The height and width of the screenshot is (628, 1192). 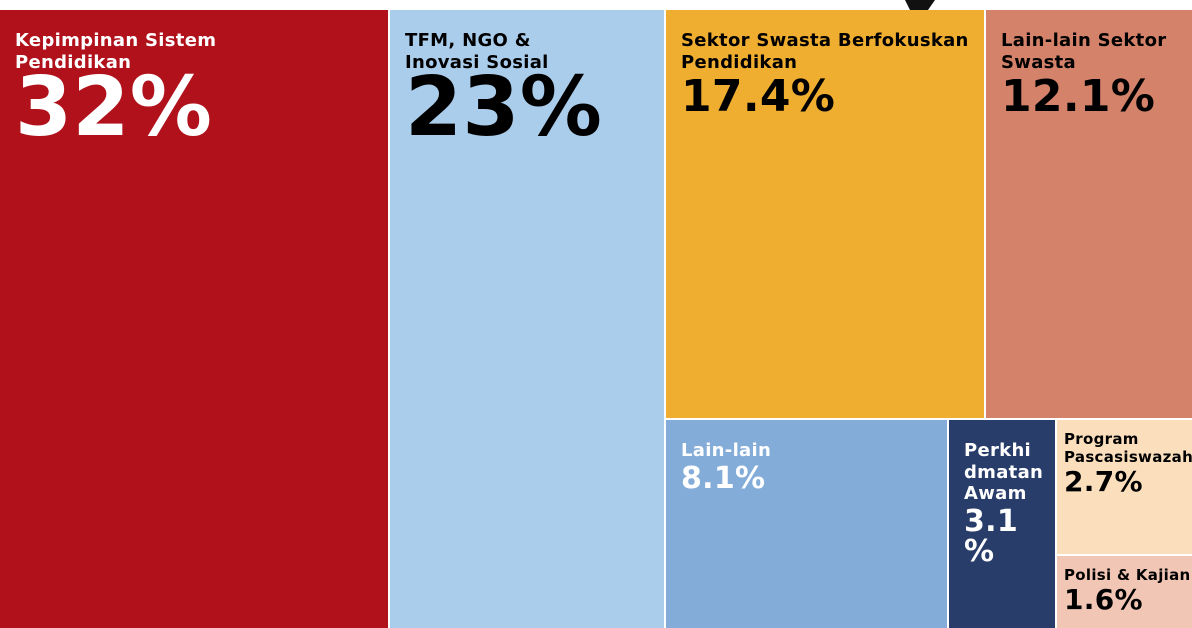 I want to click on illustration-fragment, so click(x=920, y=5).